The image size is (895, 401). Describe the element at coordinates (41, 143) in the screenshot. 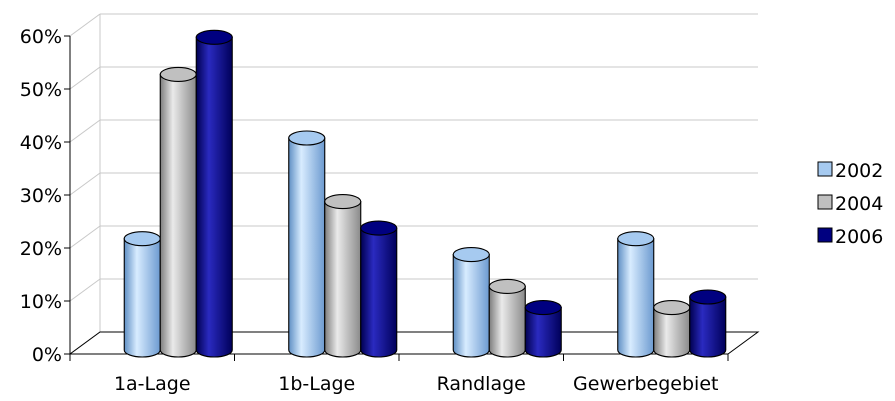

I see `y-tick-label: 40%` at that location.